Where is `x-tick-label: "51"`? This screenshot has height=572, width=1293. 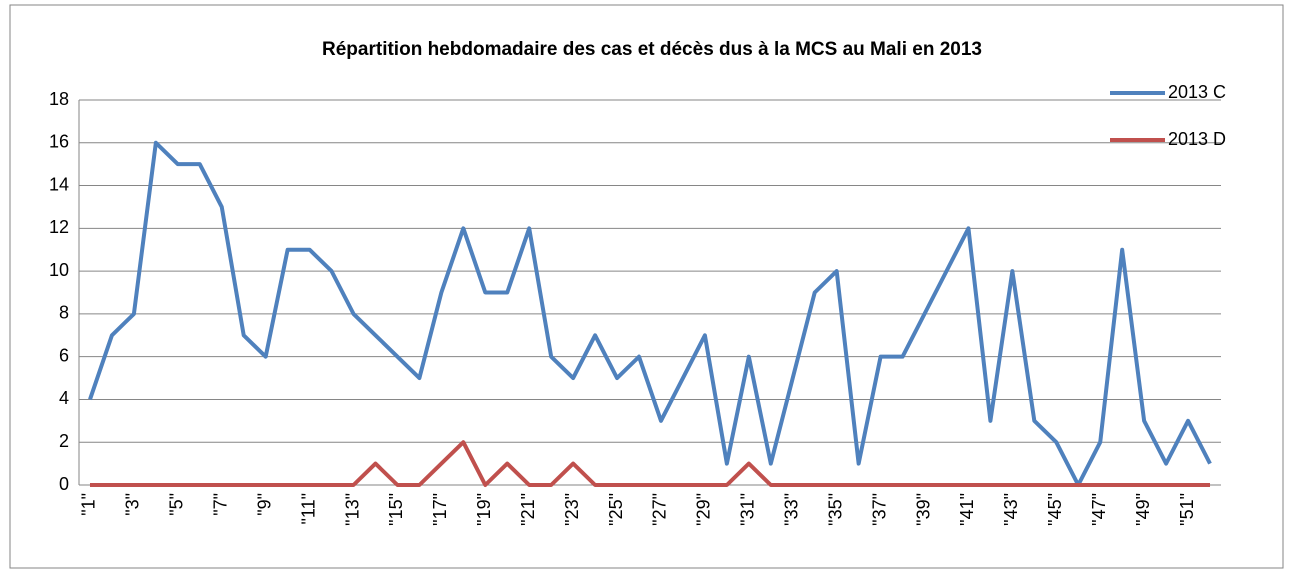 x-tick-label: "51" is located at coordinates (1187, 509).